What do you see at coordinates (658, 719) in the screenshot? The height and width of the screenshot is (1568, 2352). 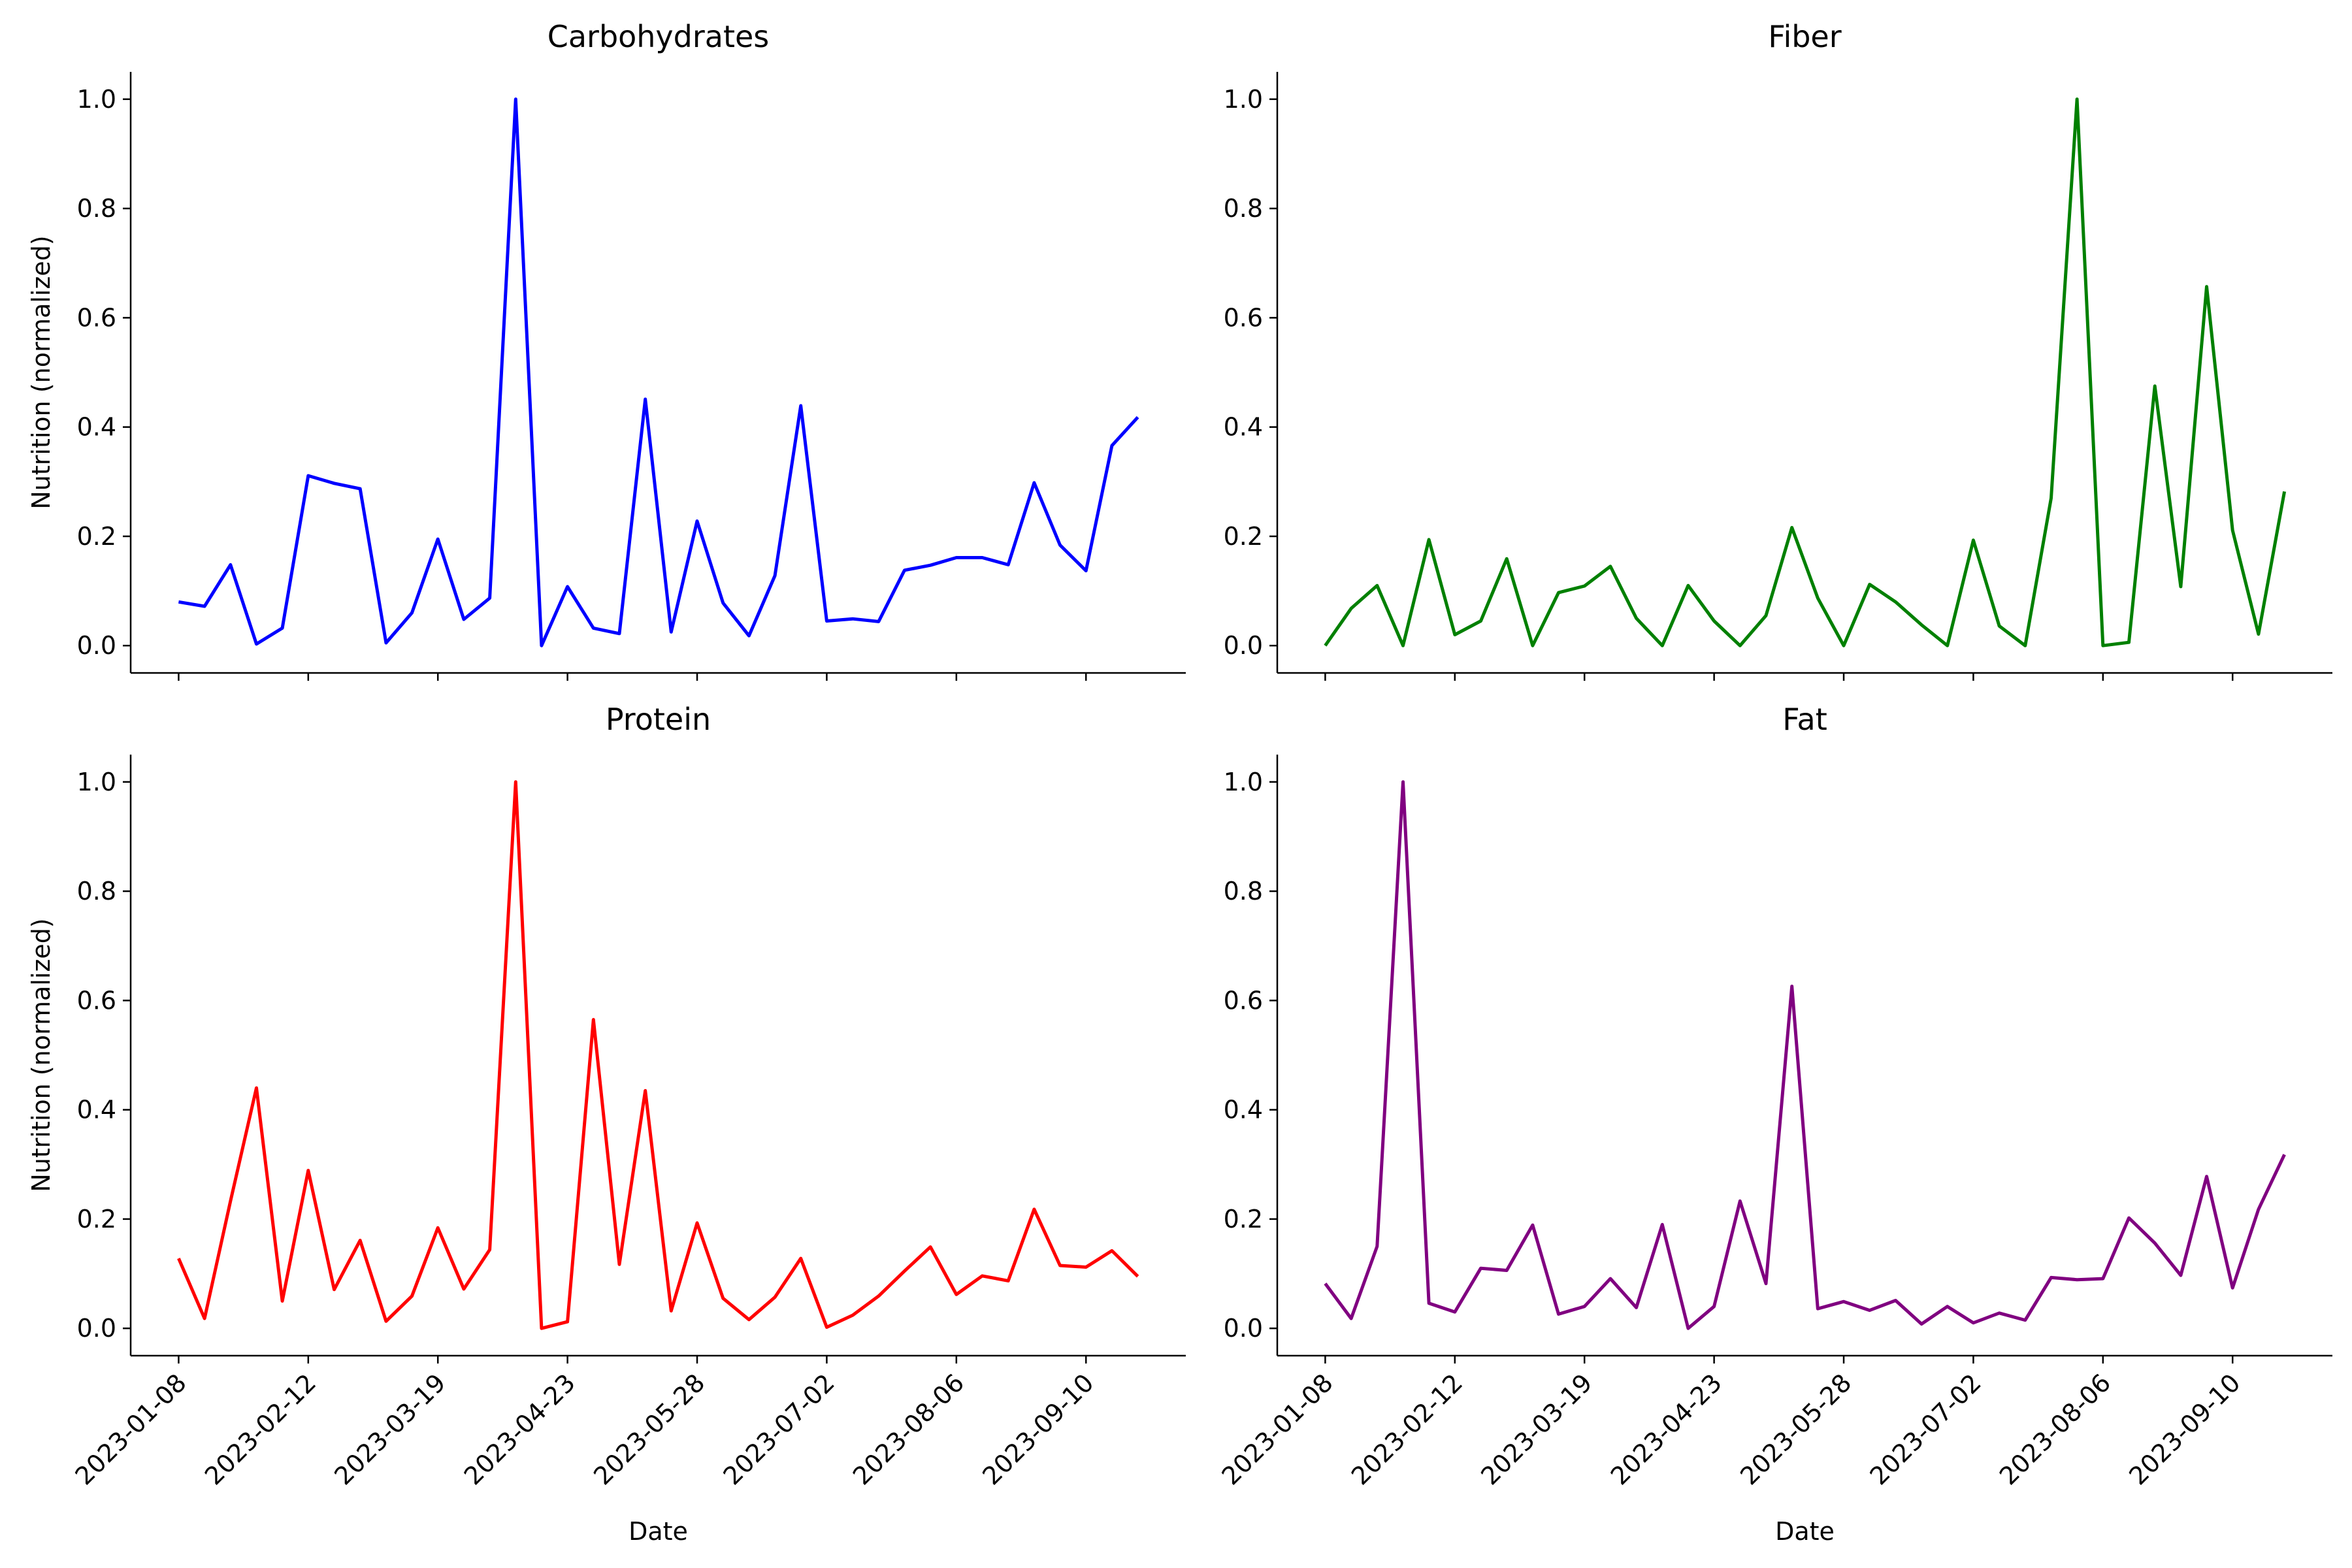 I see `subplot-title: Protein` at bounding box center [658, 719].